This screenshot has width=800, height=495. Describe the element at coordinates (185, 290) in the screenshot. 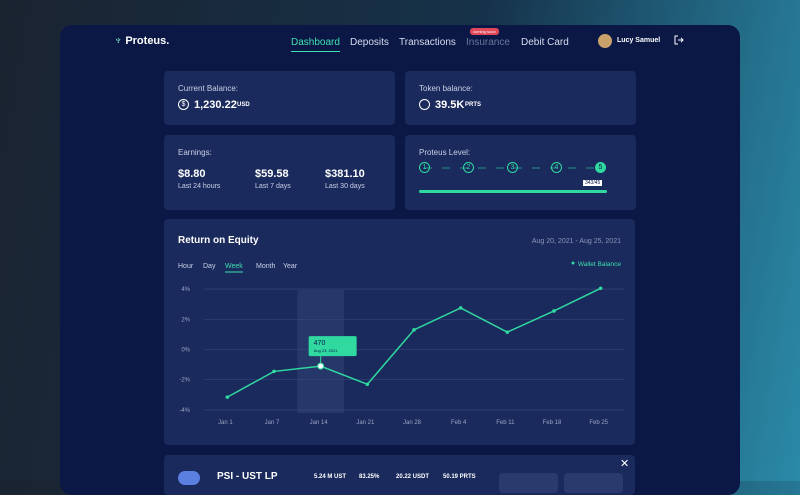

I see `y-tick-label: 4%` at that location.